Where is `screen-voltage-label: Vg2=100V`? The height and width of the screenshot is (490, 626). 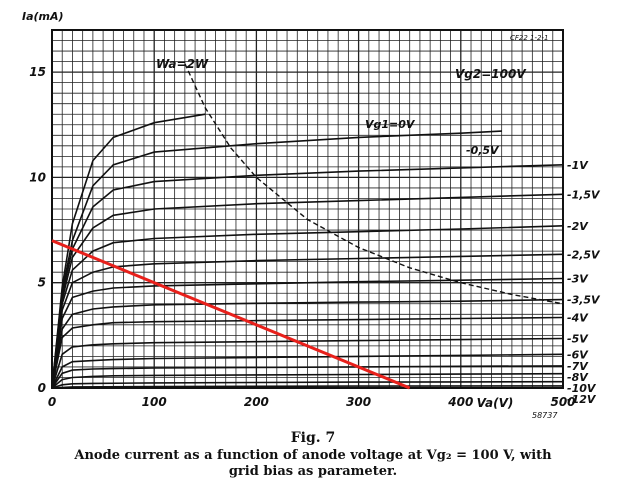 screen-voltage-label: Vg2=100V is located at coordinates (491, 74).